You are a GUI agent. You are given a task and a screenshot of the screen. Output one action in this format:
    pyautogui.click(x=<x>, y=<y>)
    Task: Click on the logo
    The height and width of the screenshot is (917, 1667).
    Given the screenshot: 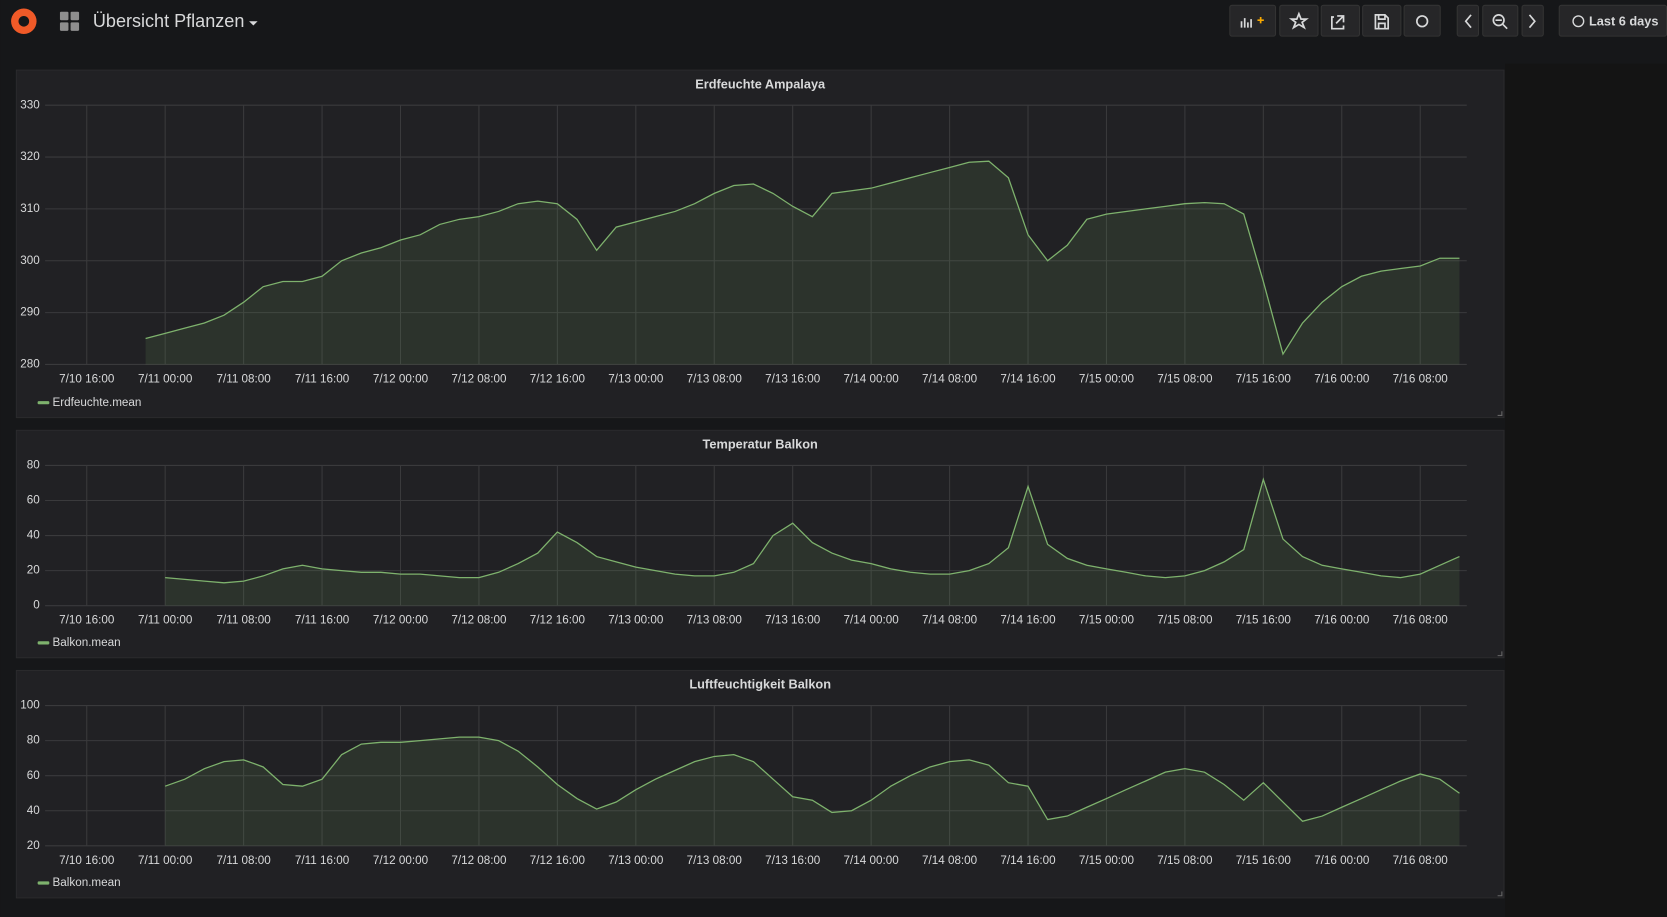 What is the action you would take?
    pyautogui.click(x=24, y=21)
    